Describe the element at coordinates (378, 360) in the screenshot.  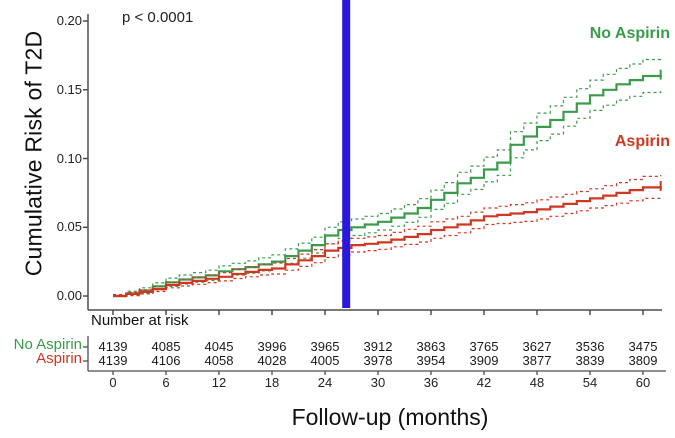
I see `risk-count: 3978` at that location.